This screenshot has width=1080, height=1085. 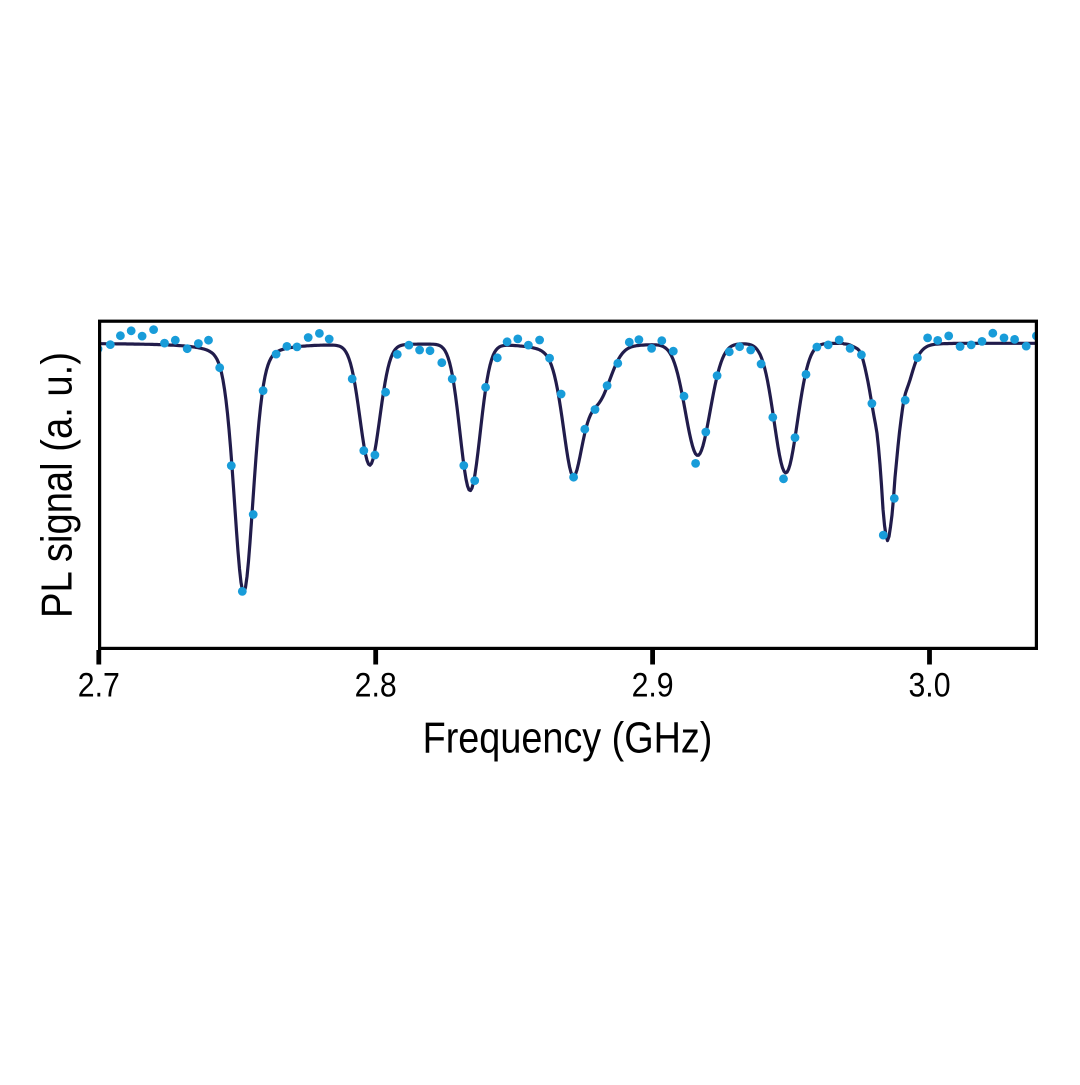 I want to click on svg-text: 2.9, so click(x=653, y=685).